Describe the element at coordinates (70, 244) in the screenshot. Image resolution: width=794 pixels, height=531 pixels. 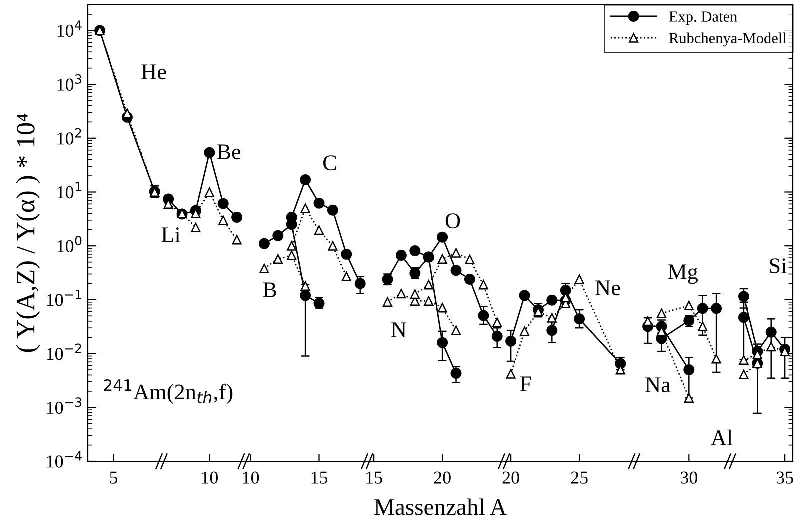
I see `y-tick-label: 10$^{0}$` at that location.